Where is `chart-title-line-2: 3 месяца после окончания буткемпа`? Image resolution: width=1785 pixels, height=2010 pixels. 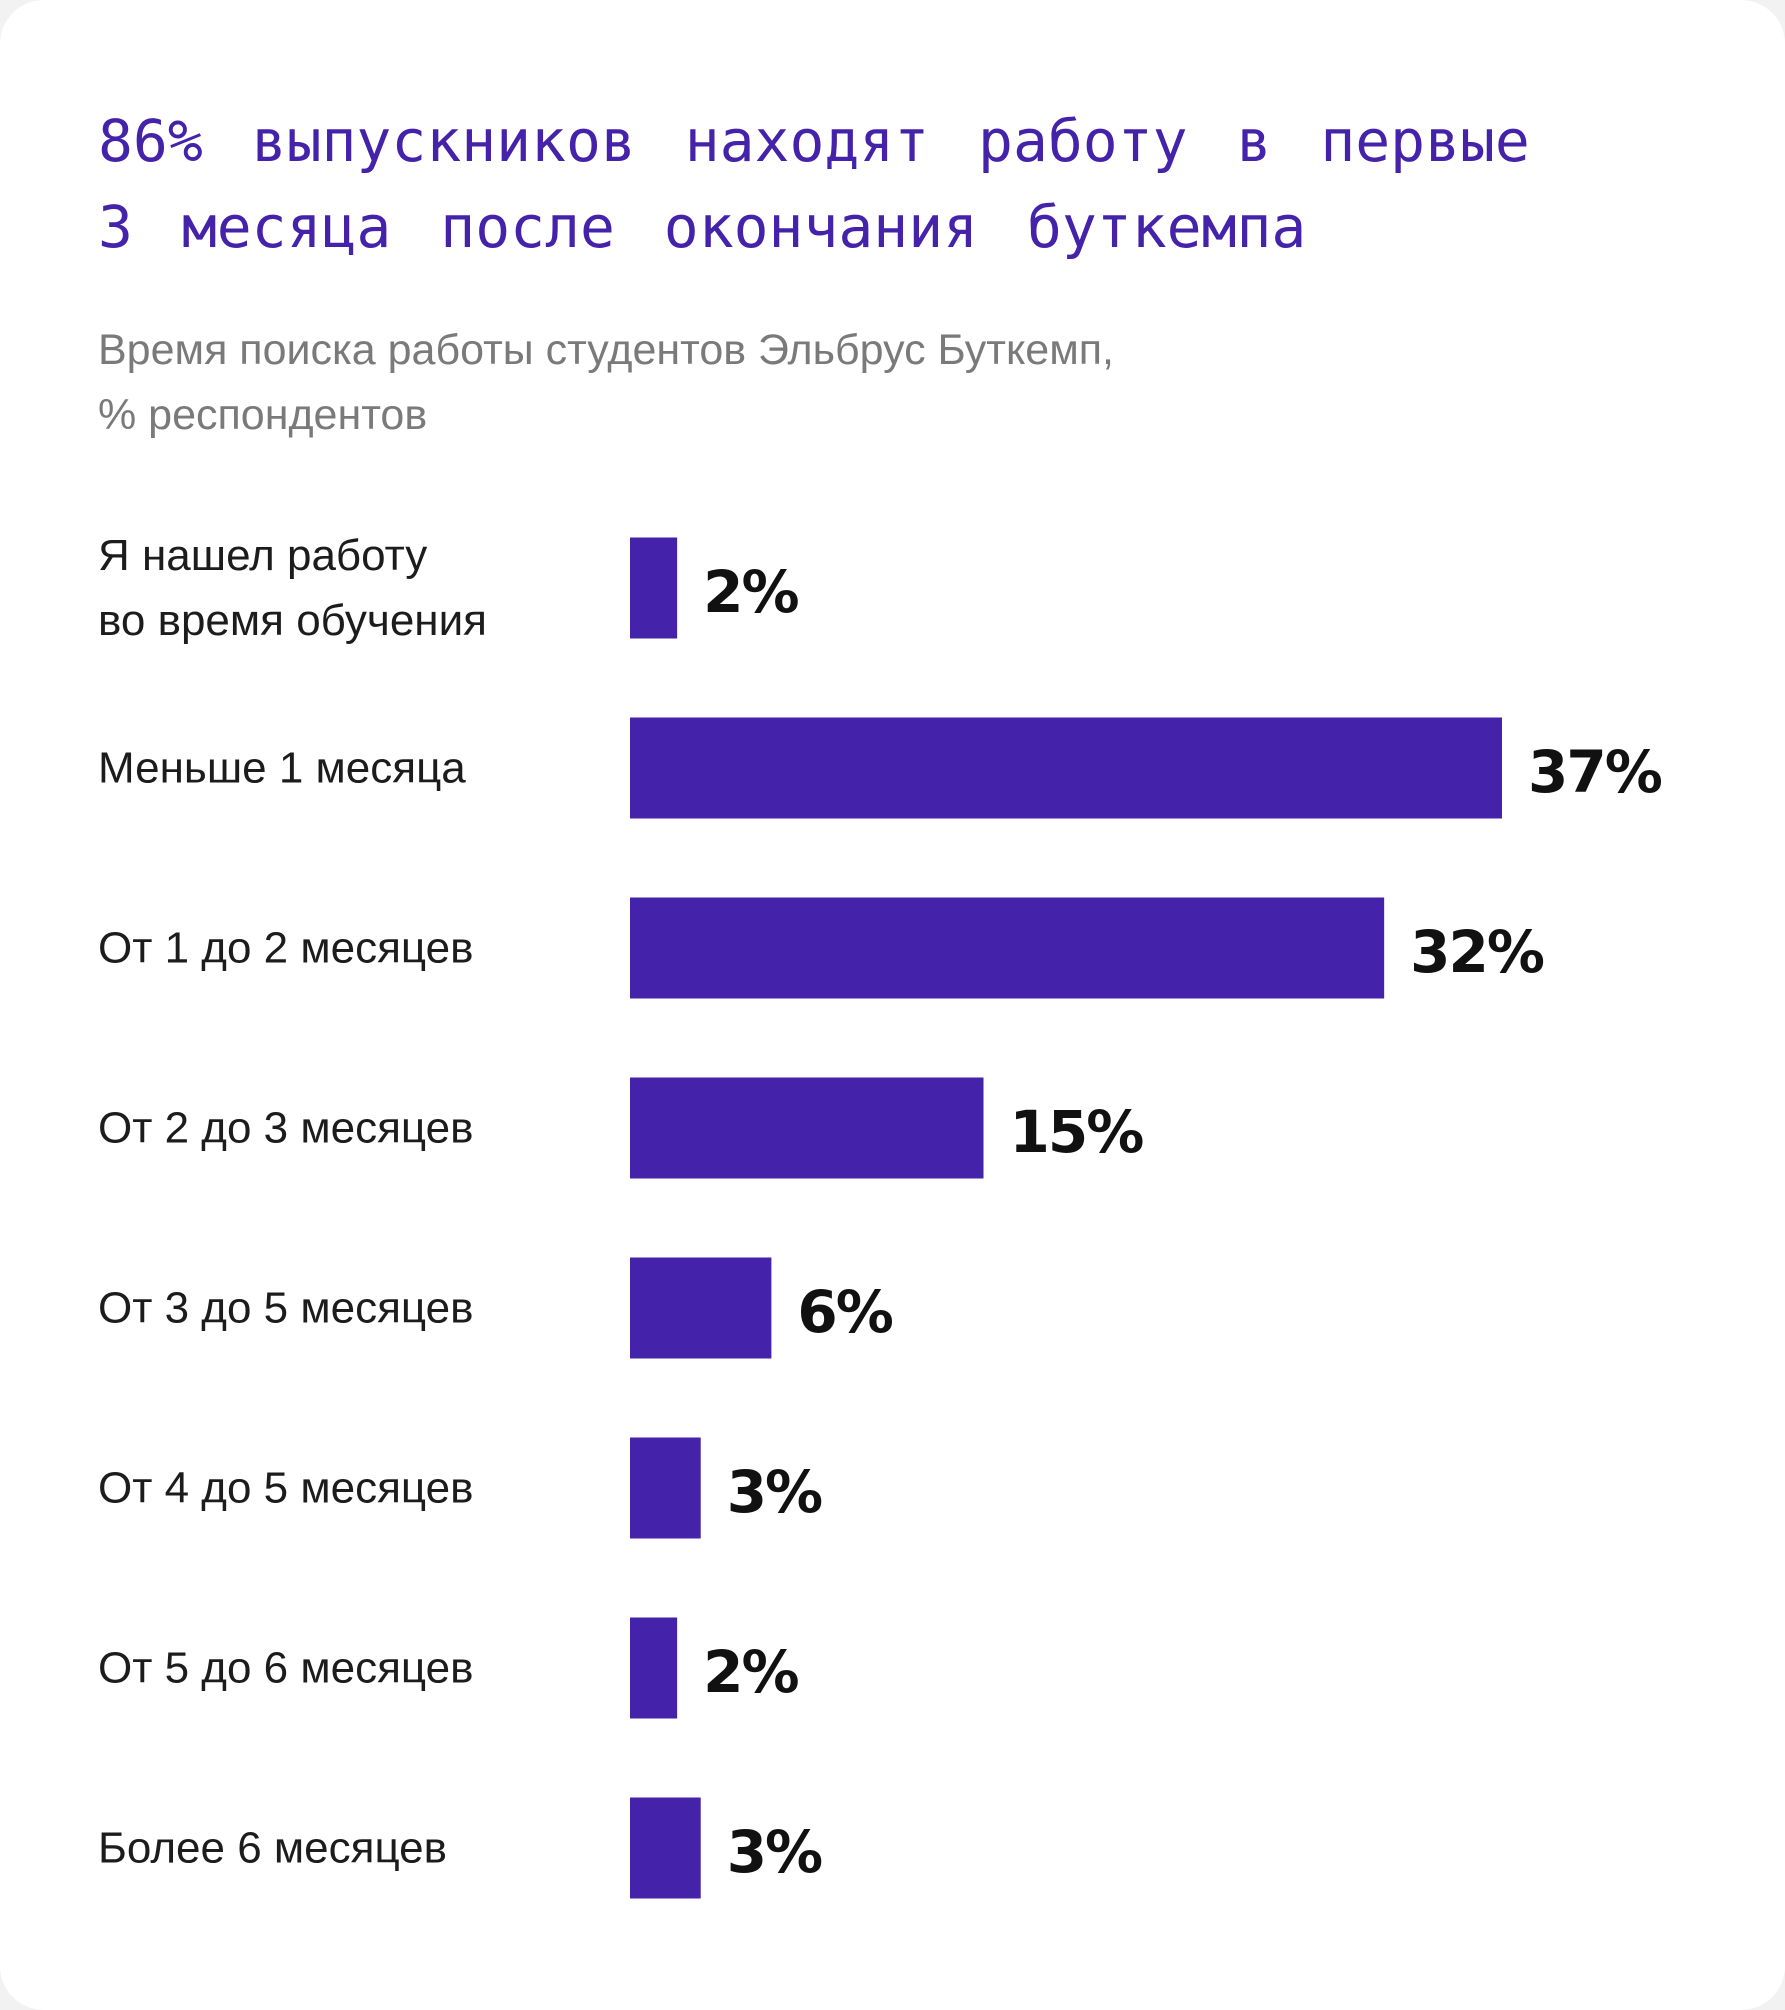
chart-title-line-2: 3 месяца после окончания буткемпа is located at coordinates (702, 227).